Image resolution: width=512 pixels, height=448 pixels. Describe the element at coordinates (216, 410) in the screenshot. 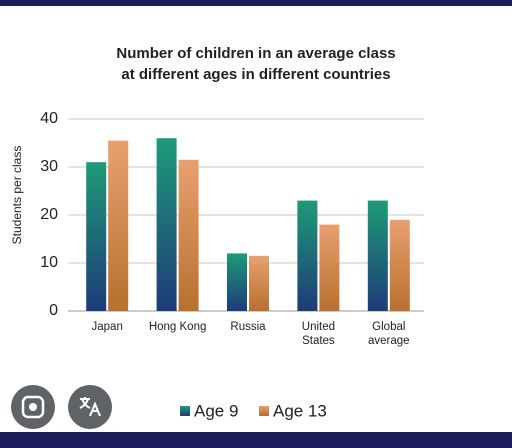

I see `legend-label: Age 9` at that location.